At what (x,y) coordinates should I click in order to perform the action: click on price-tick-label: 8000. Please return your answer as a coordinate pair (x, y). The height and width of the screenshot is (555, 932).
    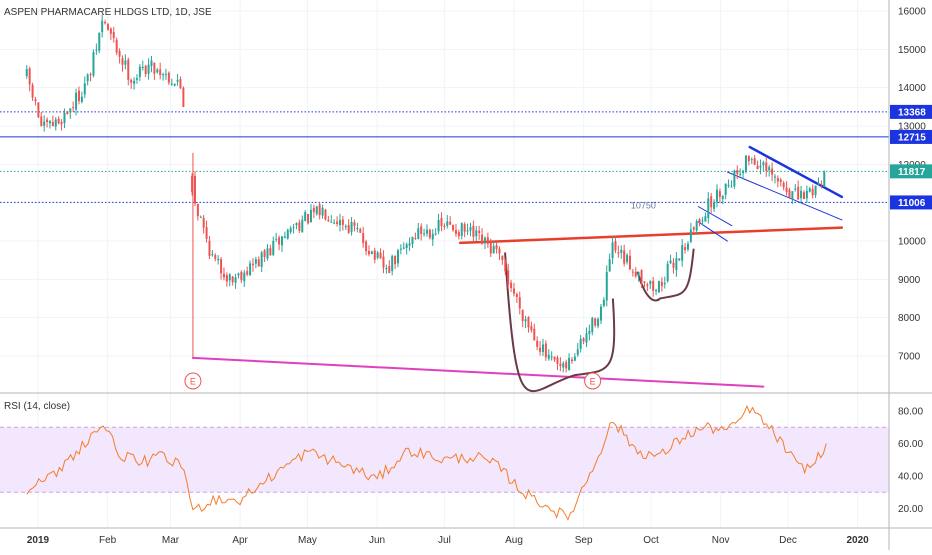
    Looking at the image, I should click on (909, 318).